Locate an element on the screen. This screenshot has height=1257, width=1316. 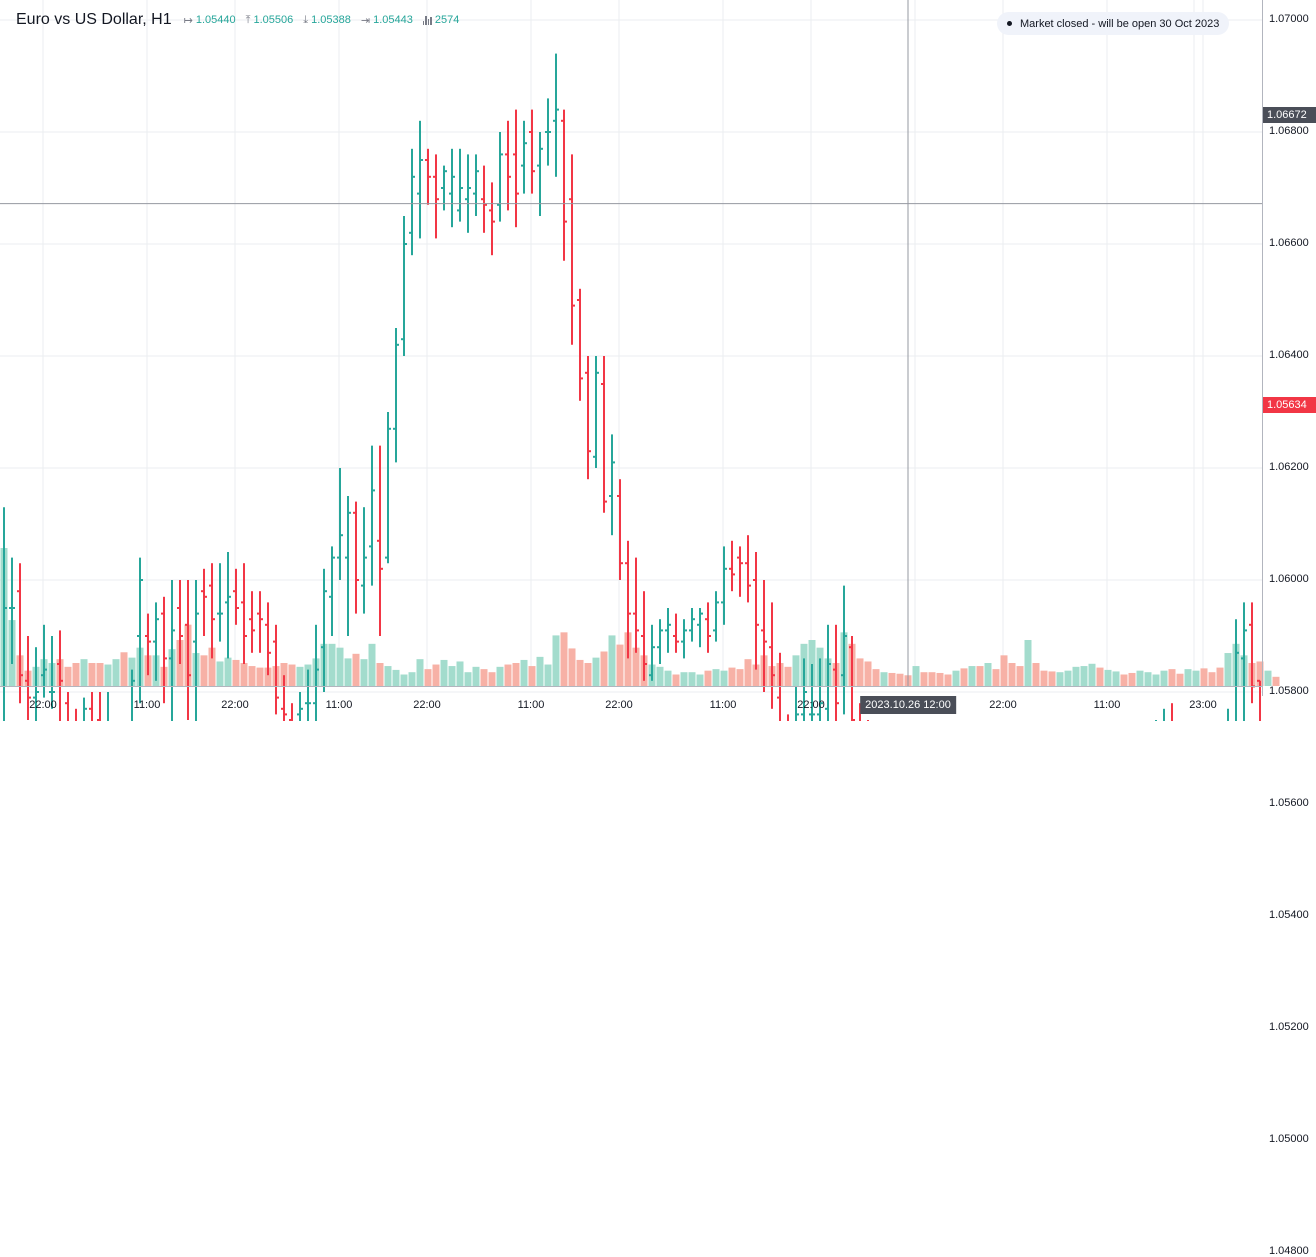
market-status-badge: Market closed - will be open 30 Oct 2023 is located at coordinates (1113, 23).